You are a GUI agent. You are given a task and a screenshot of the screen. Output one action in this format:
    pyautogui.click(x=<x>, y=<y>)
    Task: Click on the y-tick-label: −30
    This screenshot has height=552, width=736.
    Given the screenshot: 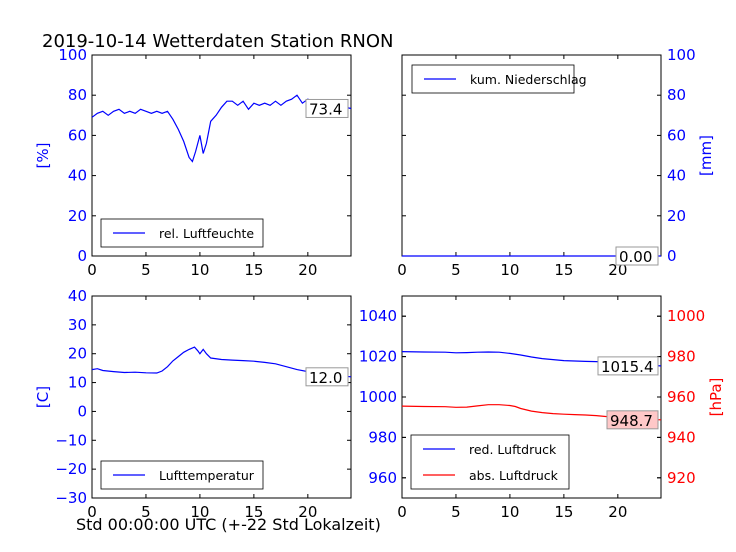 What is the action you would take?
    pyautogui.click(x=71, y=498)
    